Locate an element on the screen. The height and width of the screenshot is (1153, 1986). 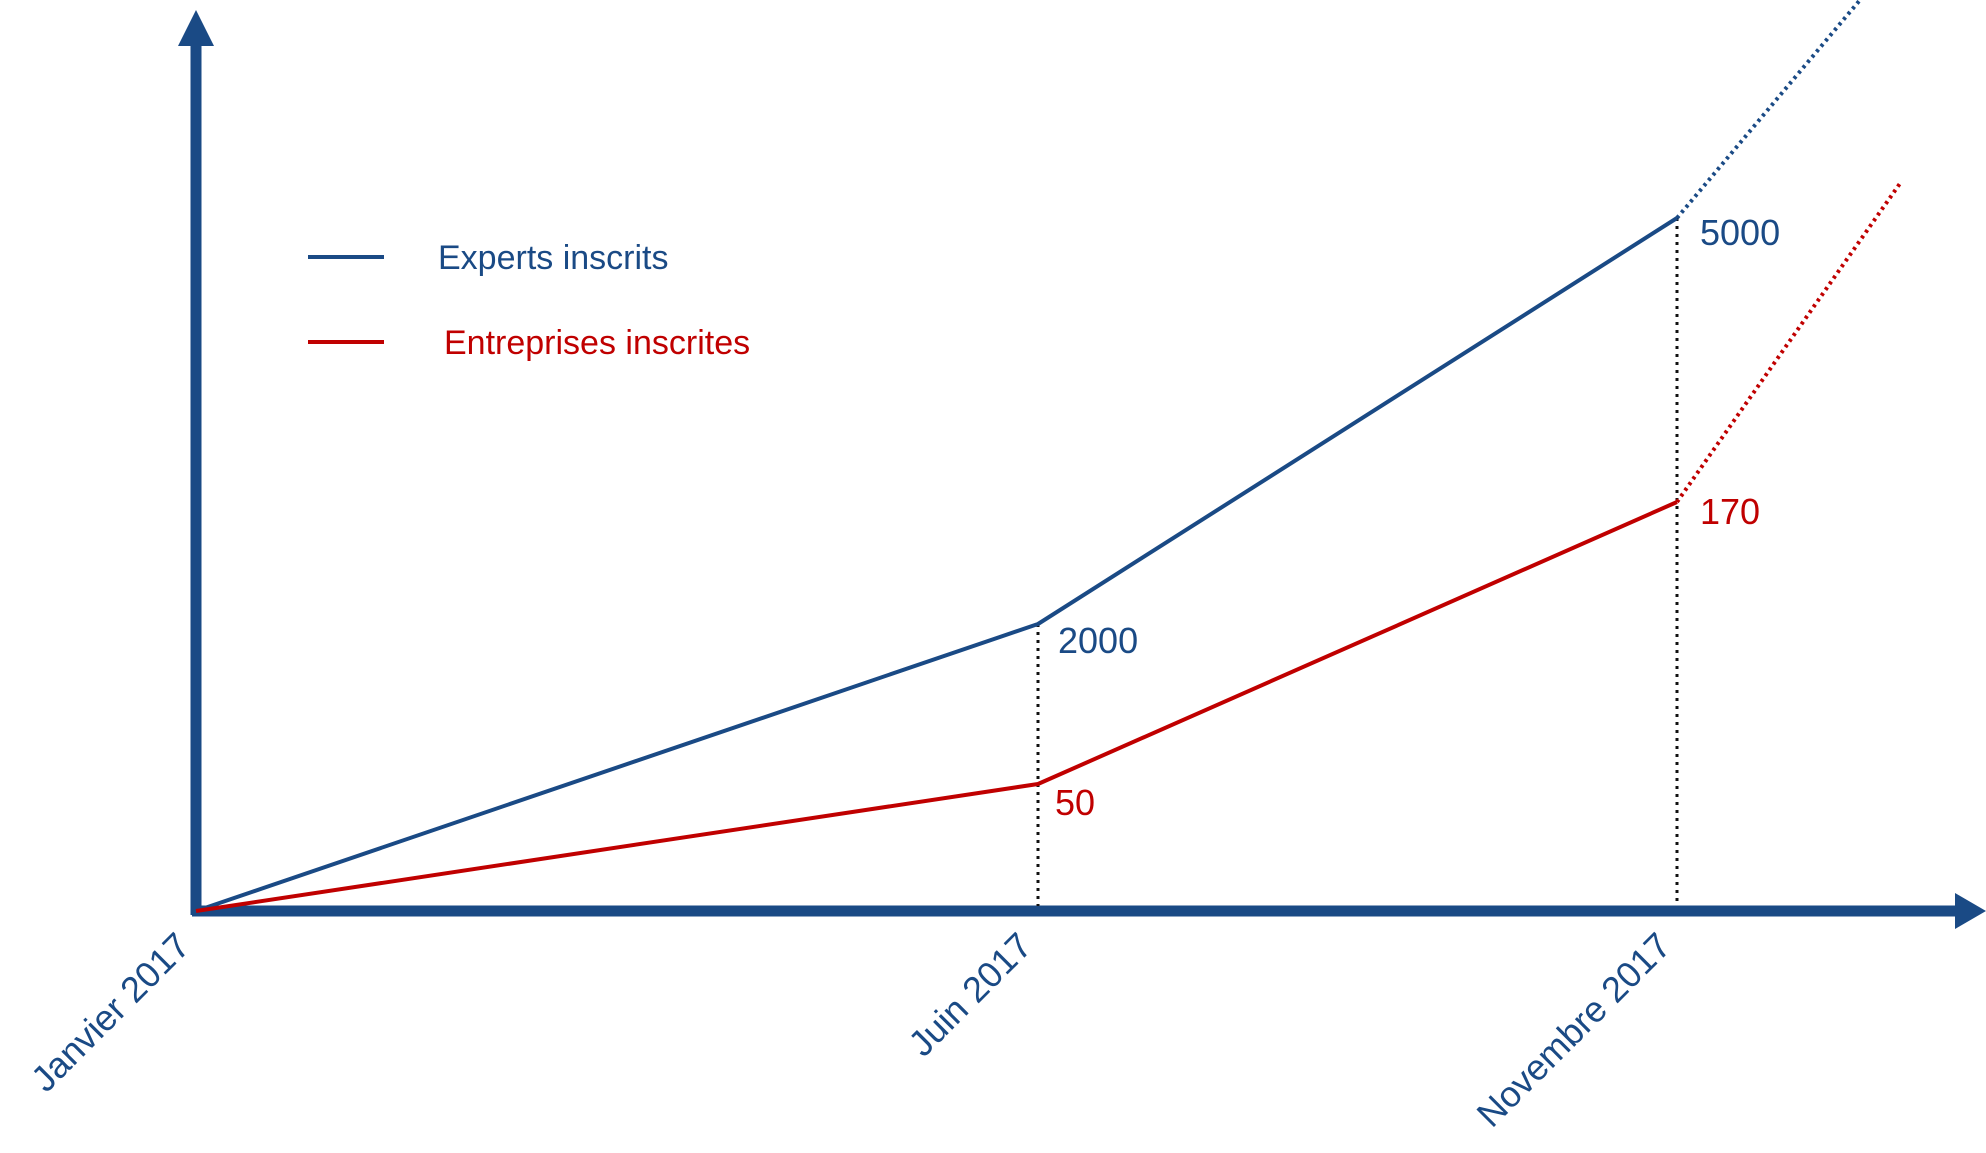
y-axis-arrow-icon is located at coordinates (196, 28).